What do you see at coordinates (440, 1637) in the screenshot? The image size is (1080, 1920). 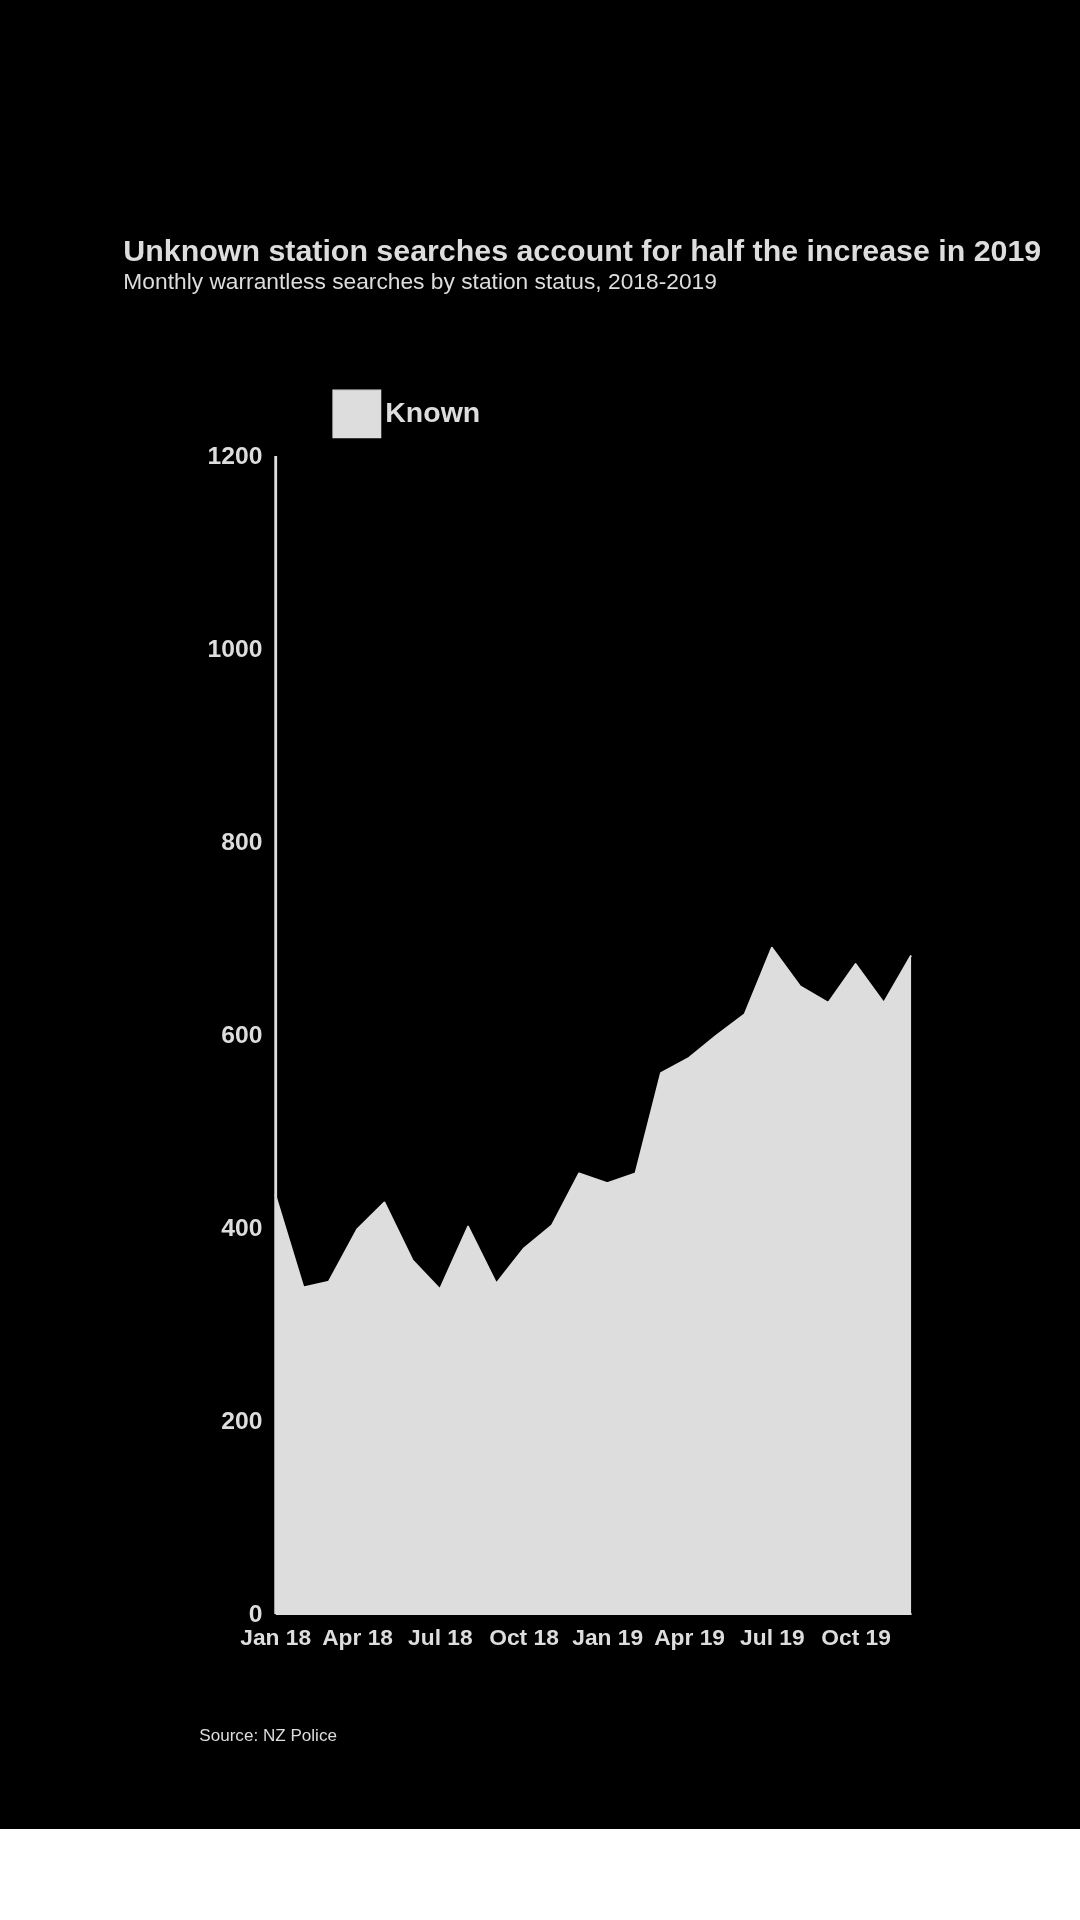 I see `x-tick-label: Jul 18` at bounding box center [440, 1637].